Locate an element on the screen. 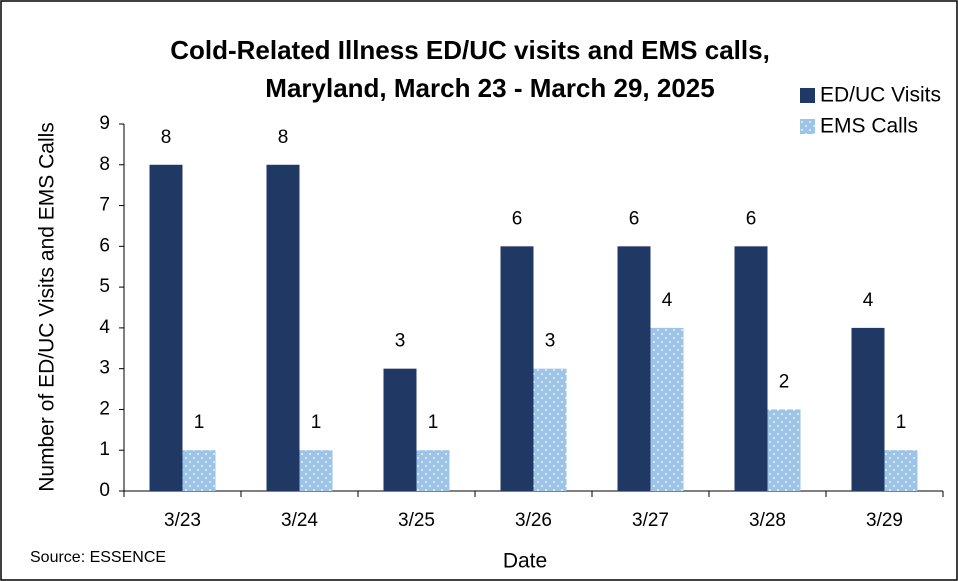 The height and width of the screenshot is (581, 958). y-tick-label: 5 is located at coordinates (104, 286).